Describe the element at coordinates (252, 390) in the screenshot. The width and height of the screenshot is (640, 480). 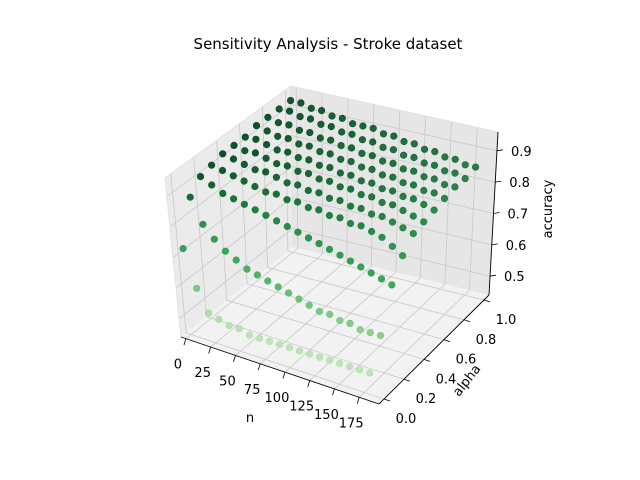
I see `x-tick-label: 75` at that location.